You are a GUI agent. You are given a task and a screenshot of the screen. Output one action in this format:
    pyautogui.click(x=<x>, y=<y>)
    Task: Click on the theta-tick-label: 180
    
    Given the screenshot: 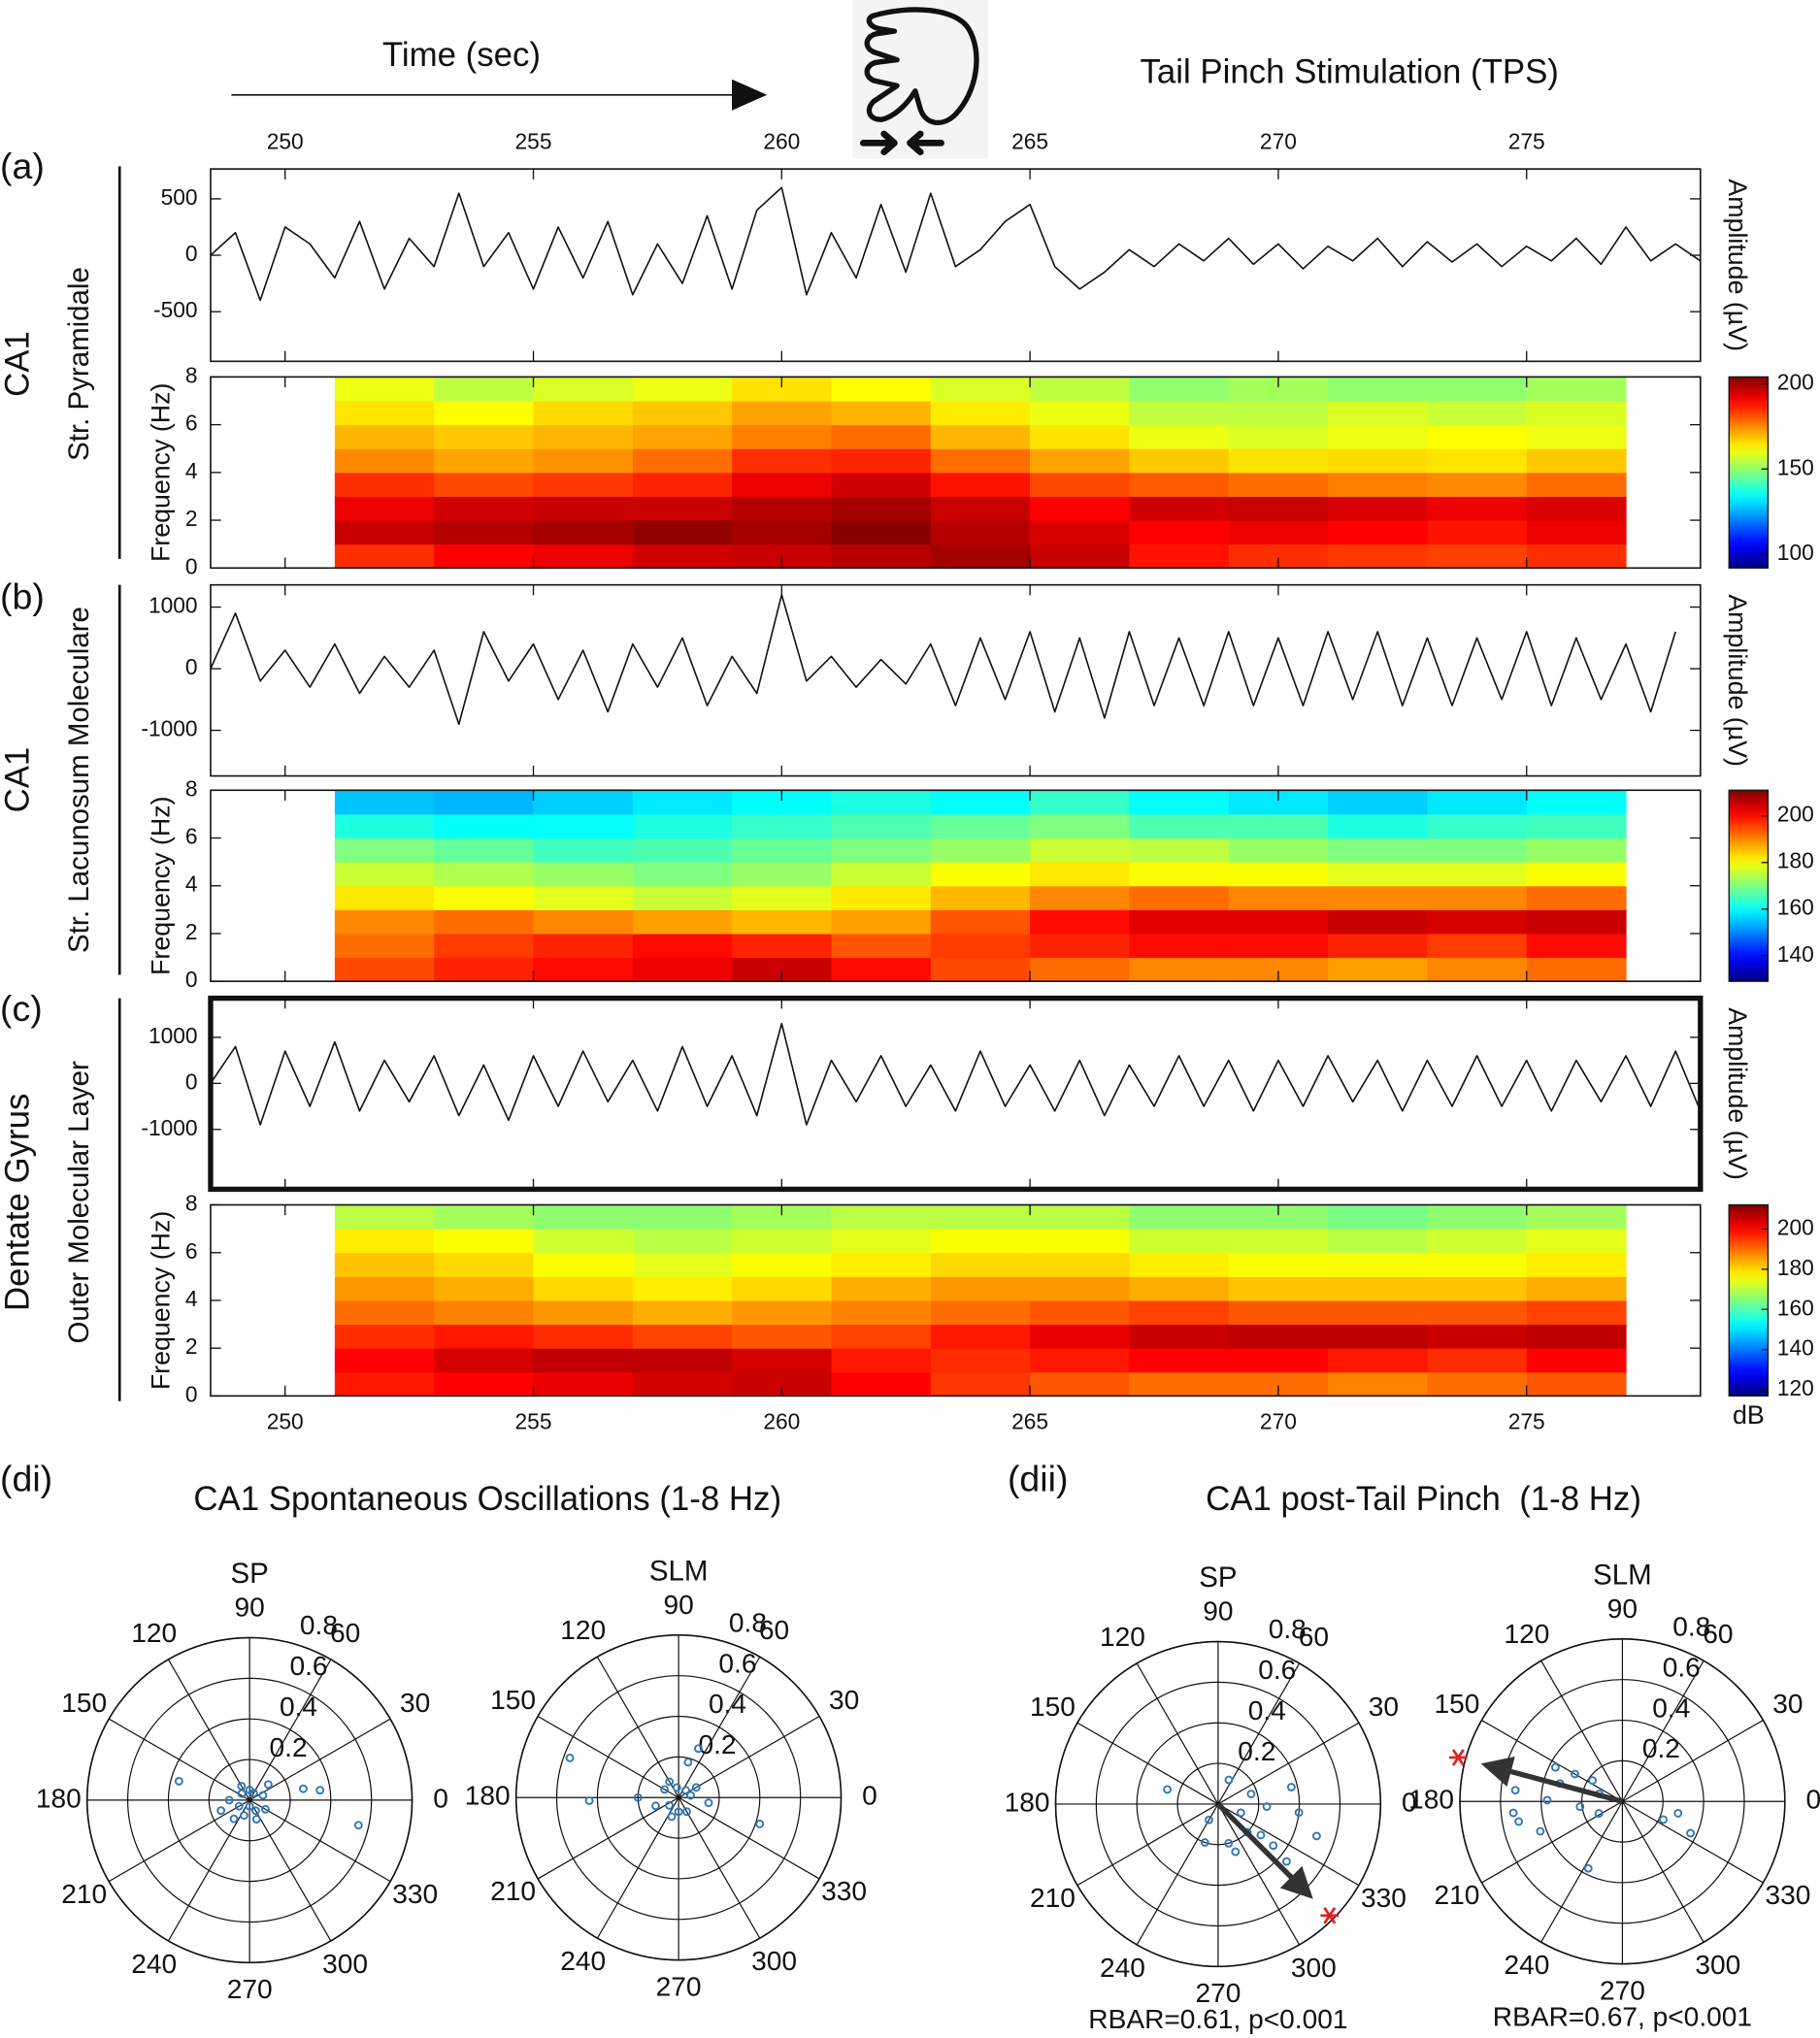 What is the action you would take?
    pyautogui.click(x=1027, y=1802)
    